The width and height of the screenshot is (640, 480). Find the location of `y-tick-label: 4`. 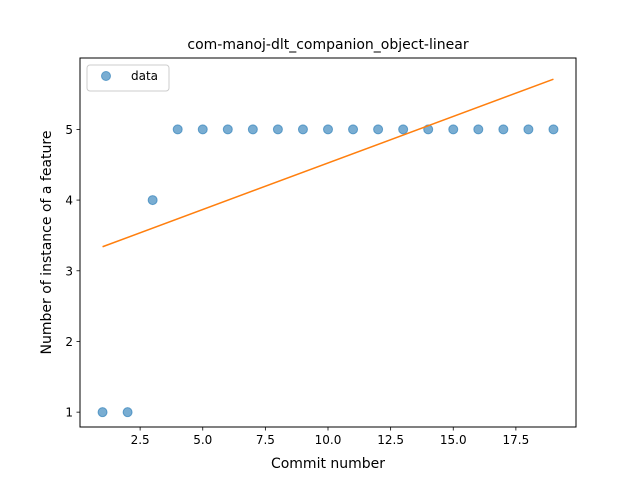

y-tick-label: 4 is located at coordinates (69, 201).